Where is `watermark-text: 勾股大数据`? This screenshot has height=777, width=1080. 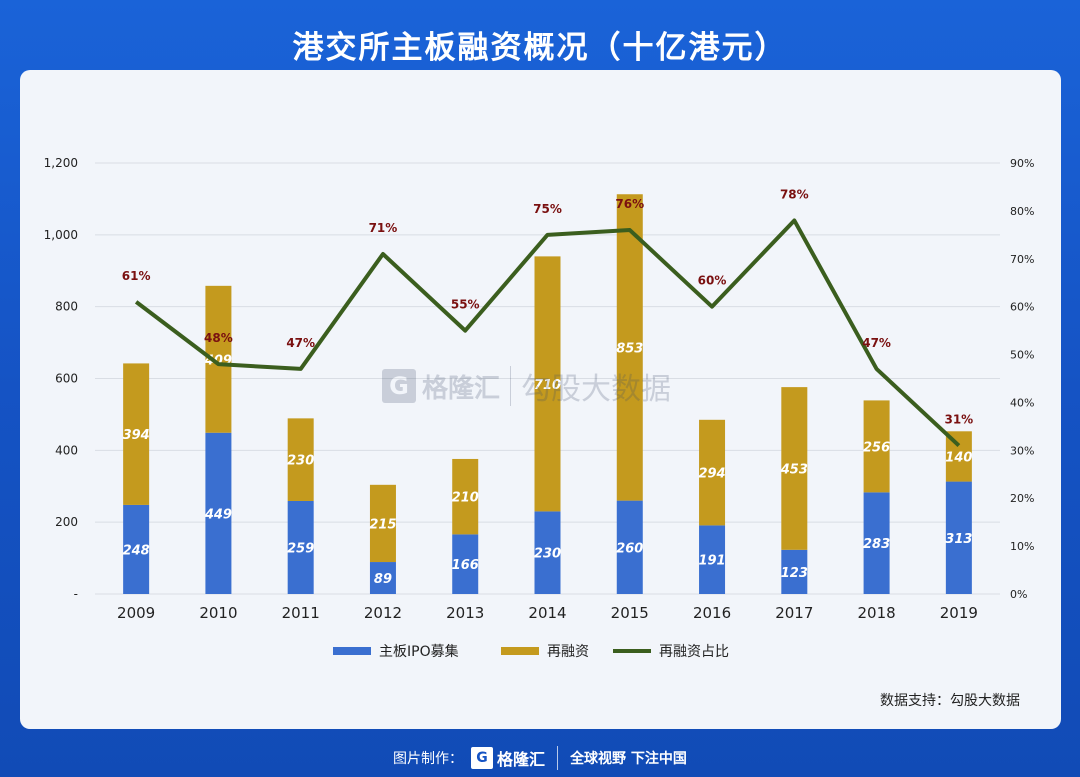
watermark-text: 勾股大数据 is located at coordinates (596, 389).